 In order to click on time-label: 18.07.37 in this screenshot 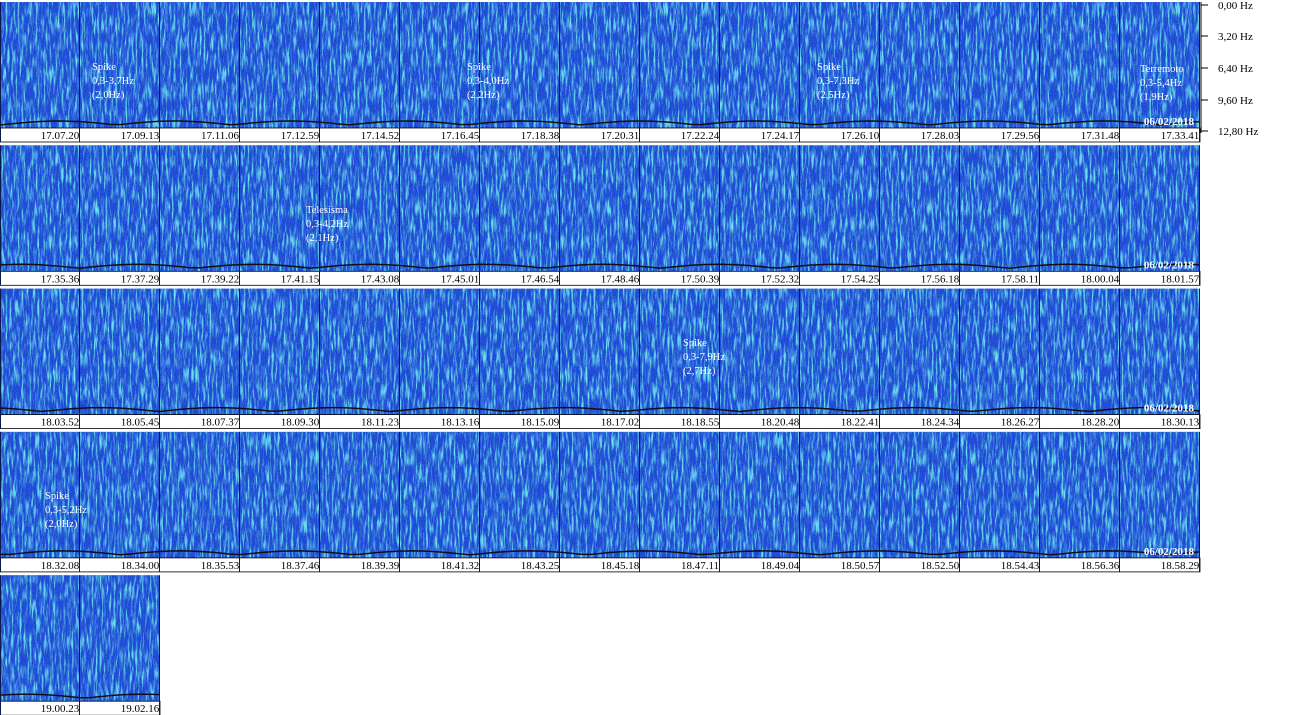, I will do `click(220, 423)`.